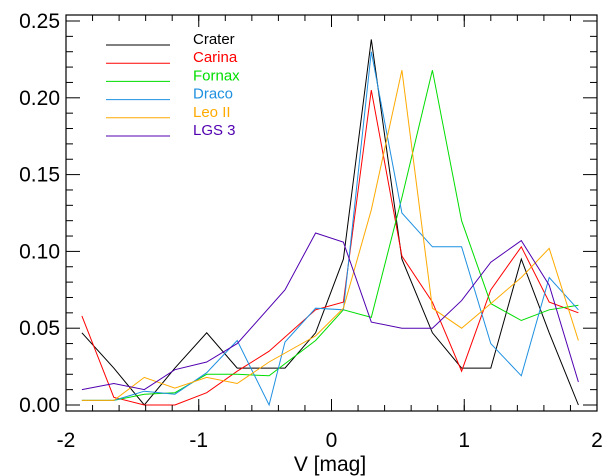 The width and height of the screenshot is (605, 476). Describe the element at coordinates (464, 440) in the screenshot. I see `x-tick-label: 1` at that location.